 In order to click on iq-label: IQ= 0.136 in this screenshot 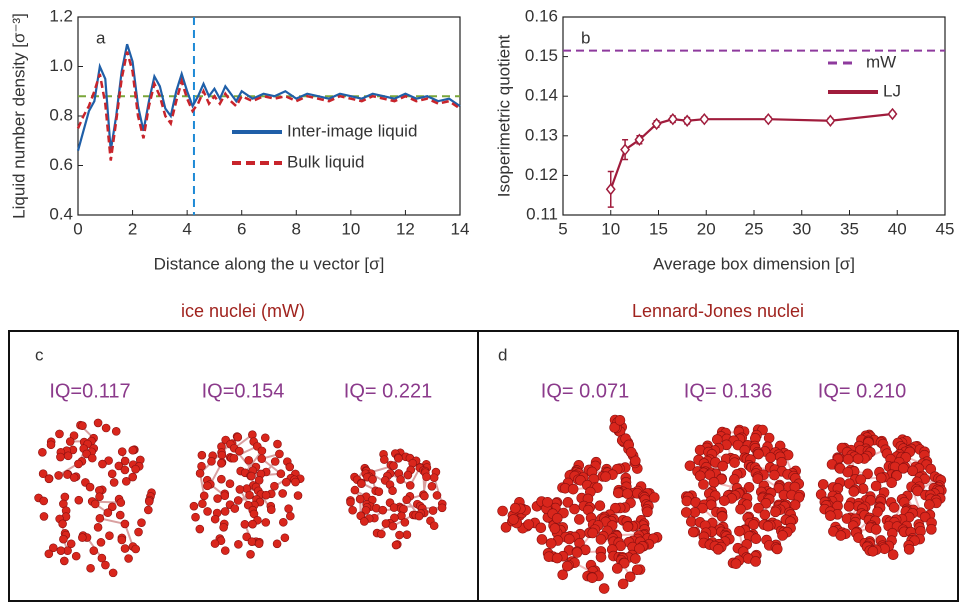, I will do `click(728, 391)`.